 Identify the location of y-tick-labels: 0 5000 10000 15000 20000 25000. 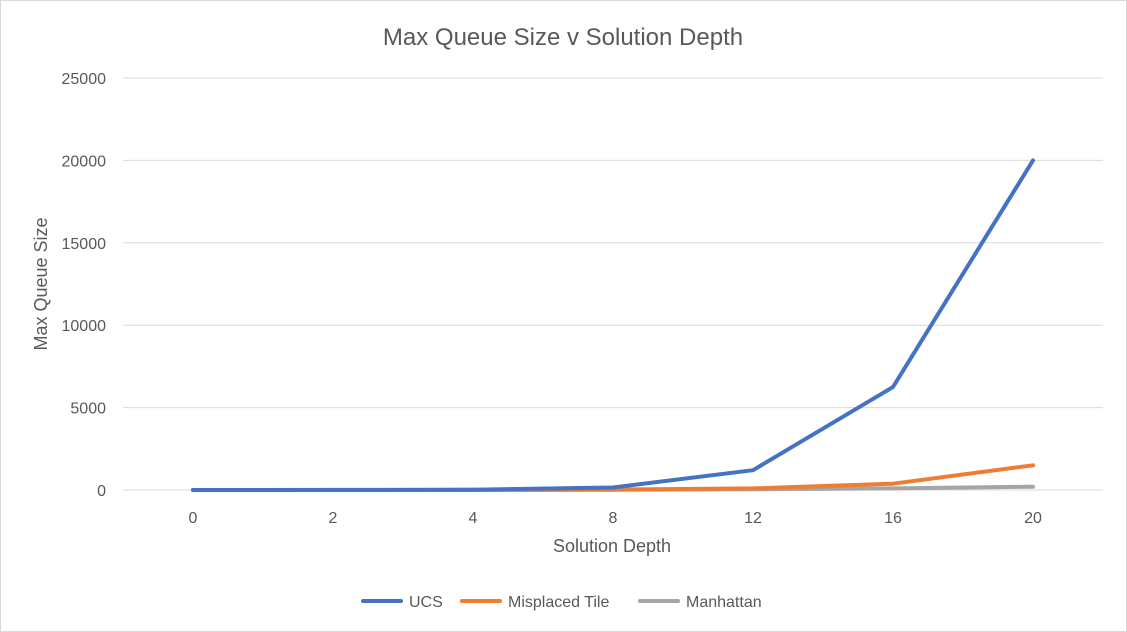
(84, 285).